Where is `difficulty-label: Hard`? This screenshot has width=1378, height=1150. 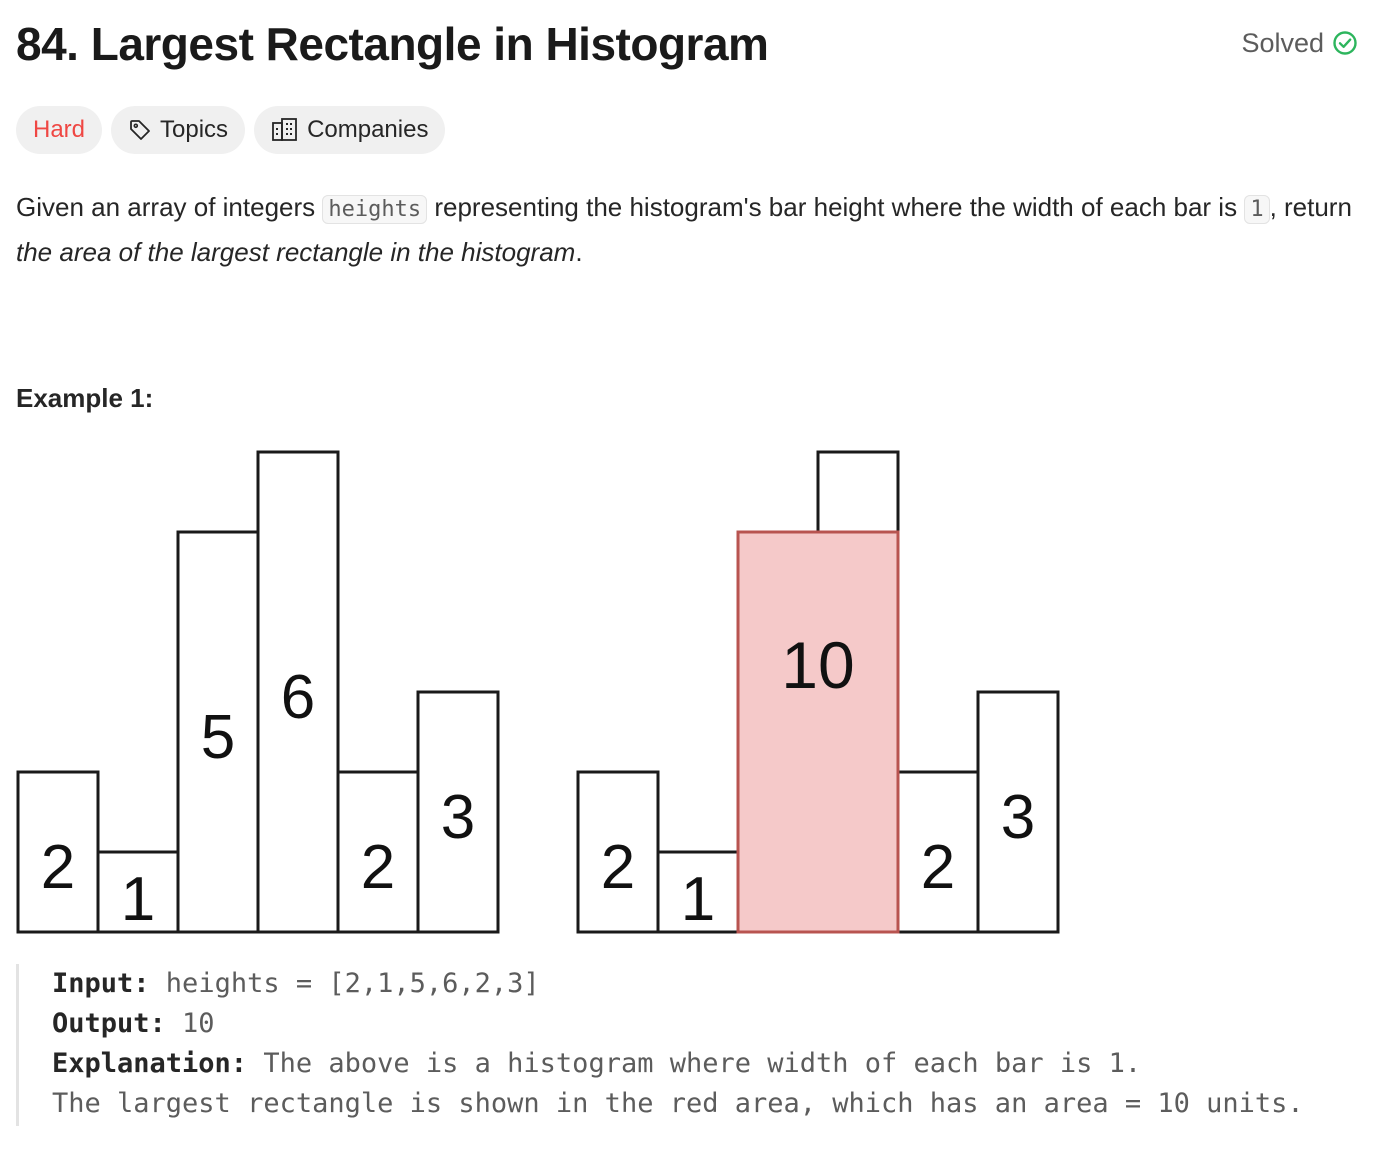 difficulty-label: Hard is located at coordinates (59, 129).